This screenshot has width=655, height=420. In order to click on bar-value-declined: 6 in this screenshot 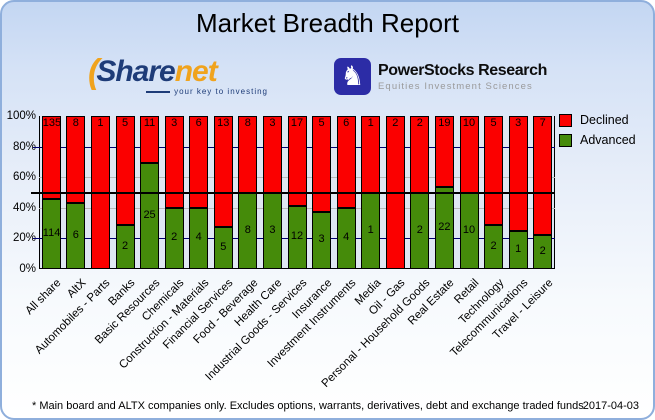, I will do `click(346, 123)`.